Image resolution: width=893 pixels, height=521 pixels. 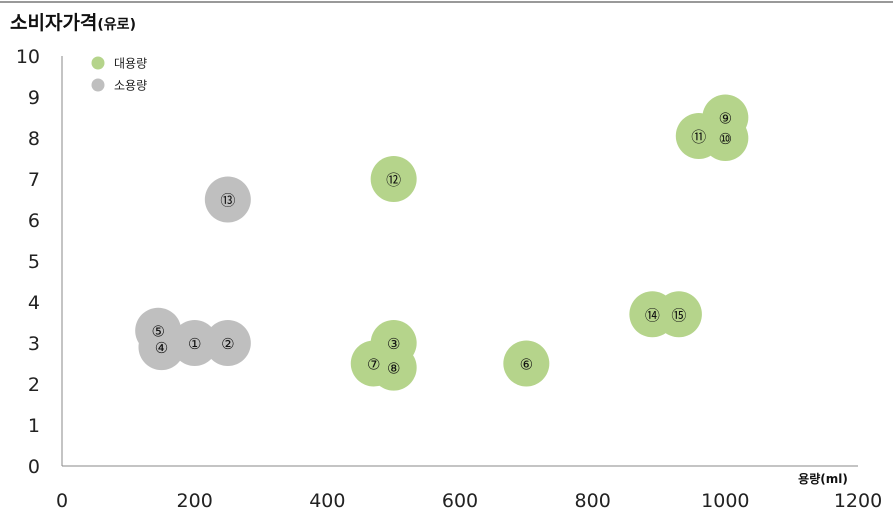 What do you see at coordinates (34, 344) in the screenshot?
I see `y-tick-label: 3` at bounding box center [34, 344].